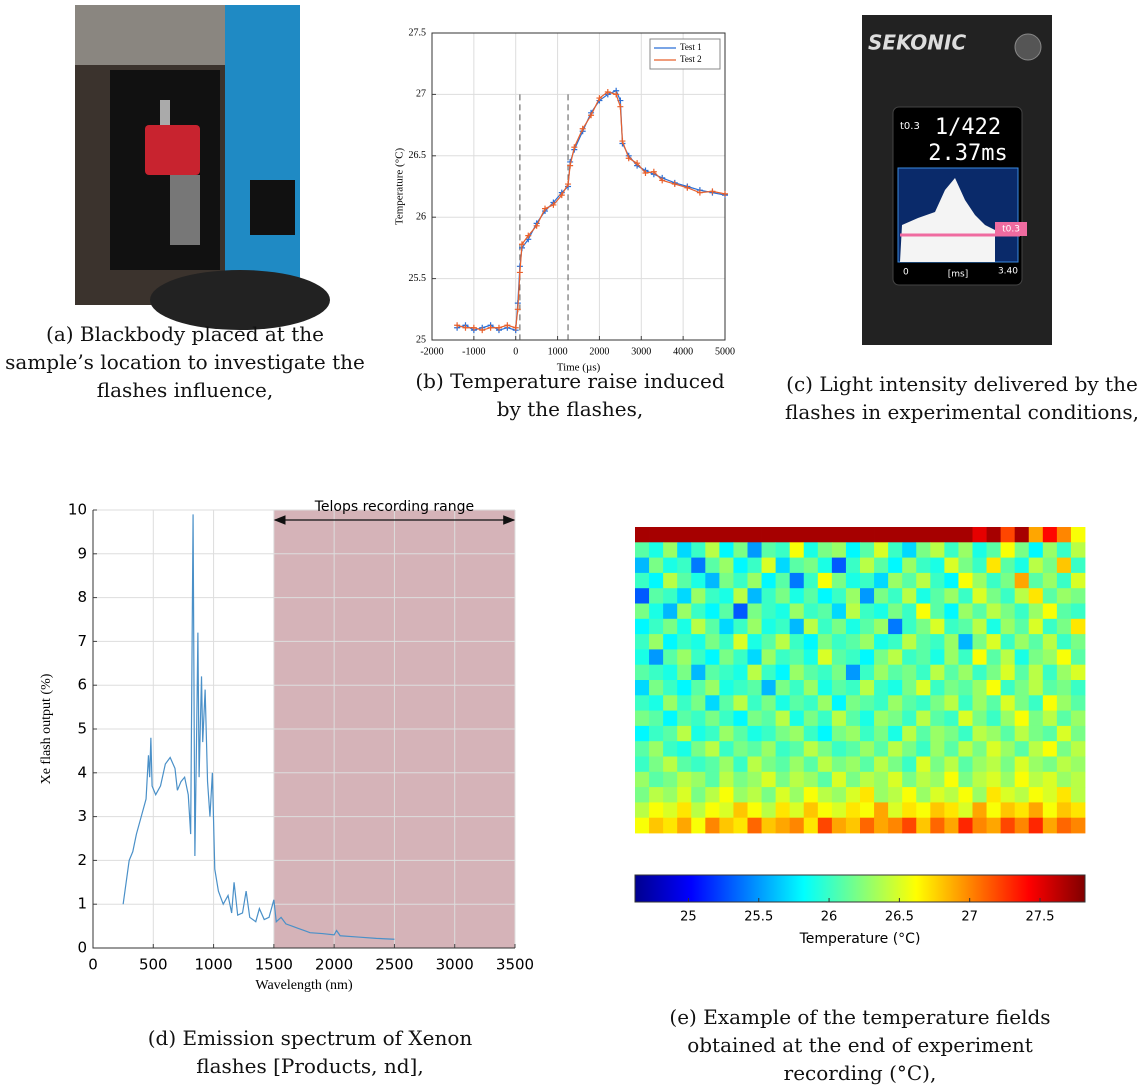 The width and height of the screenshot is (1139, 1091). Describe the element at coordinates (77, 510) in the screenshot. I see `y-tick-label: 10` at that location.